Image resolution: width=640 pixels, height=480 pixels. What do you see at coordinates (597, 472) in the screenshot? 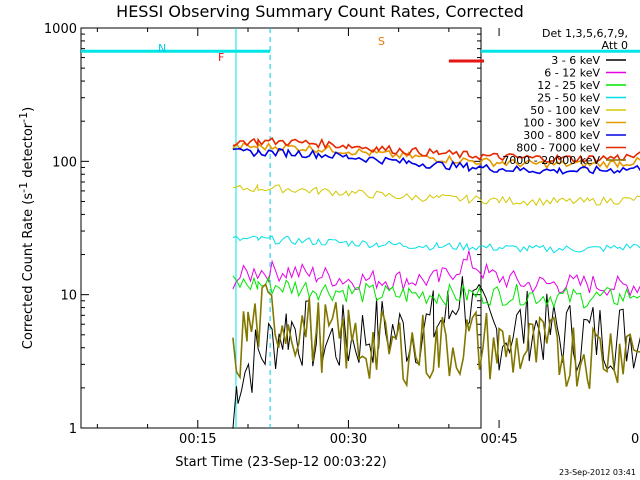
I see `timestamp: 23-Sep-2012 03:41` at bounding box center [597, 472].